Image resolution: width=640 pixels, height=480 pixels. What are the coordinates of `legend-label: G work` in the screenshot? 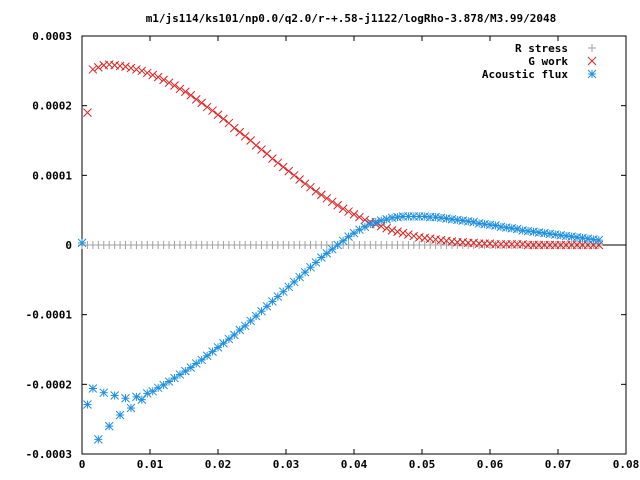 It's located at (548, 61).